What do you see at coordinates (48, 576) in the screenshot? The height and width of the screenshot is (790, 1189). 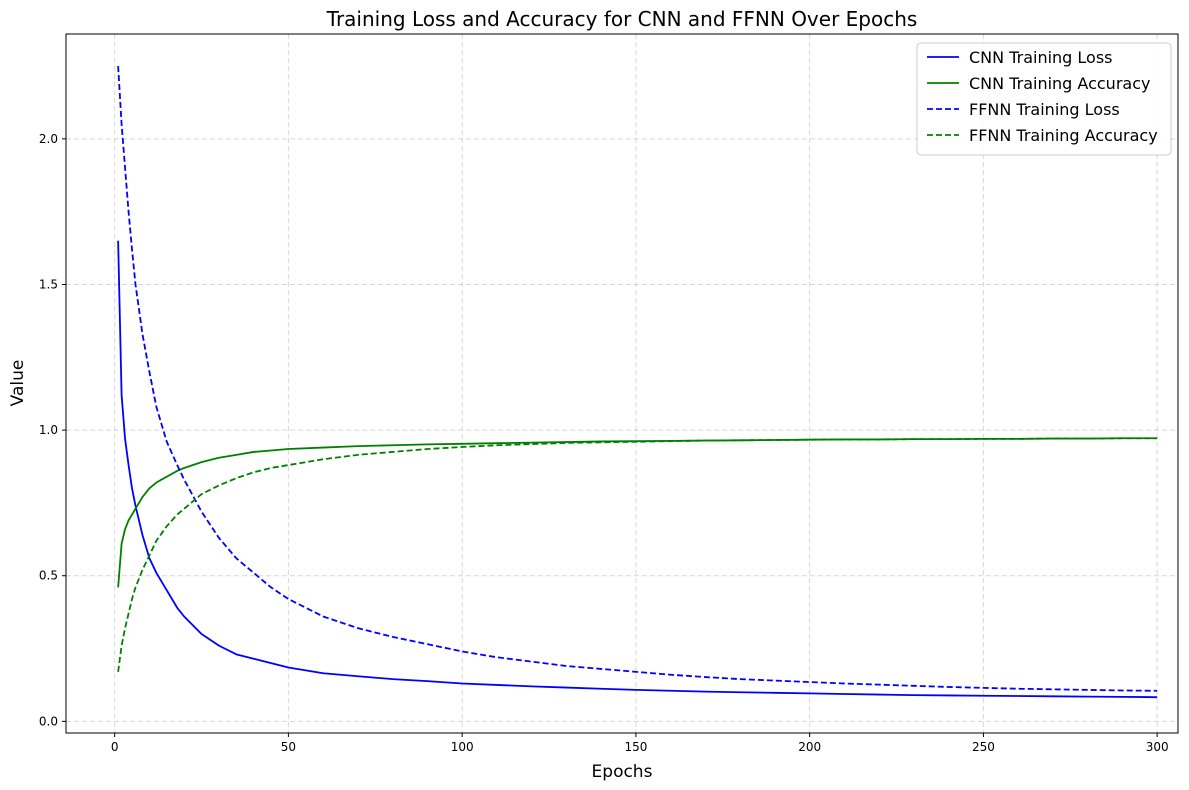 I see `y-tick-label: 0.5` at bounding box center [48, 576].